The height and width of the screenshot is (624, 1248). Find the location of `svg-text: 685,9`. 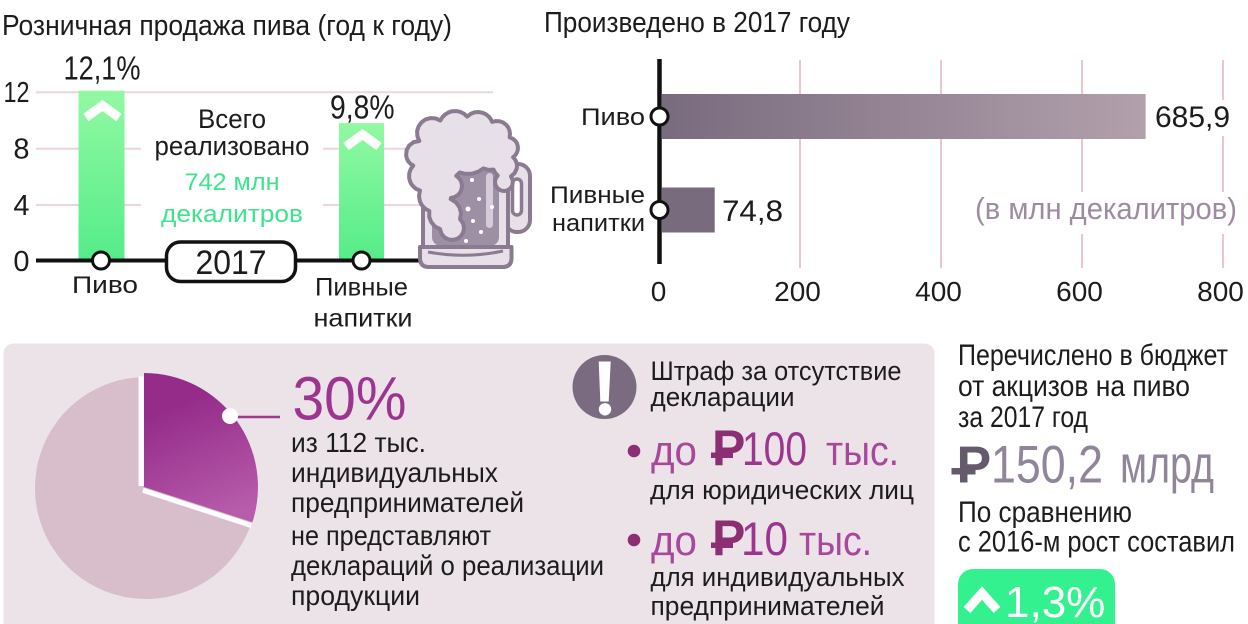

svg-text: 685,9 is located at coordinates (1192, 117).